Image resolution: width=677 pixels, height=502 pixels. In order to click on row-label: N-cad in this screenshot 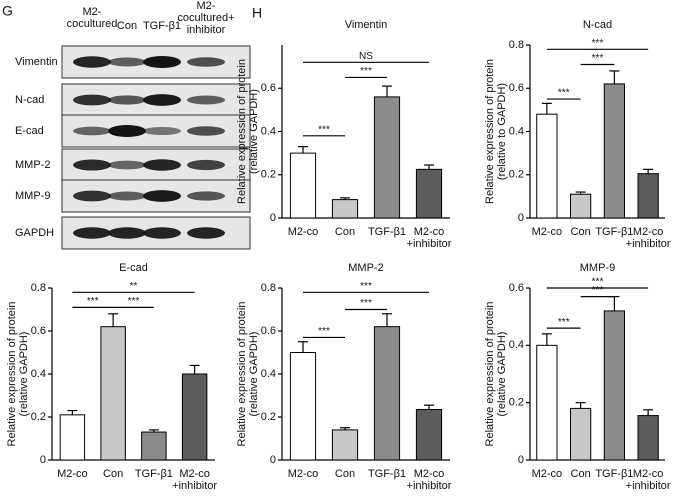, I will do `click(29, 100)`.